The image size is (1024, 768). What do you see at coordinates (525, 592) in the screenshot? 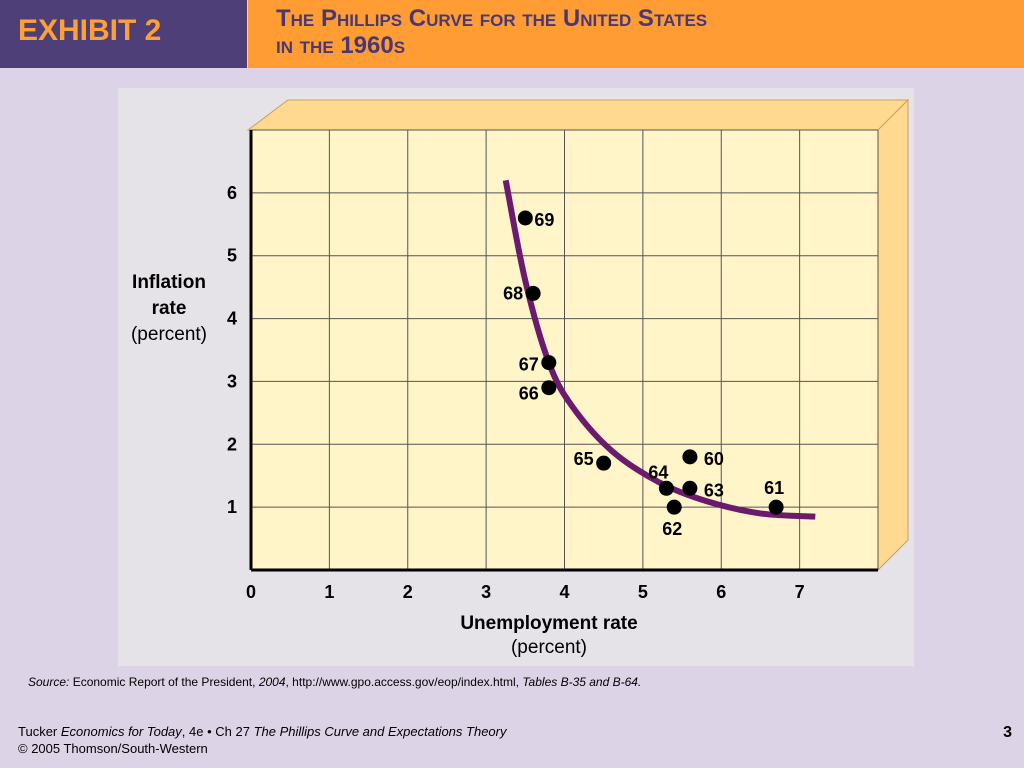
I see `x-tick-labels: 0 1 2 3 4 5 6 7` at bounding box center [525, 592].